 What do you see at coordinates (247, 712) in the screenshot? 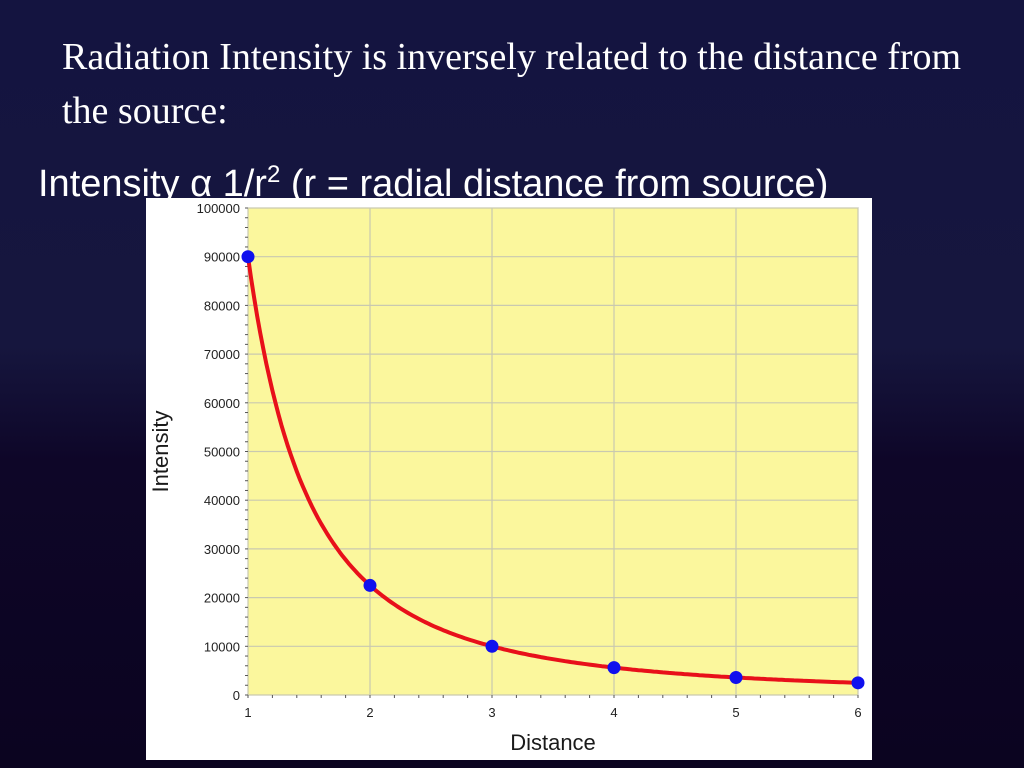
I see `x-tick-label: 1` at bounding box center [247, 712].